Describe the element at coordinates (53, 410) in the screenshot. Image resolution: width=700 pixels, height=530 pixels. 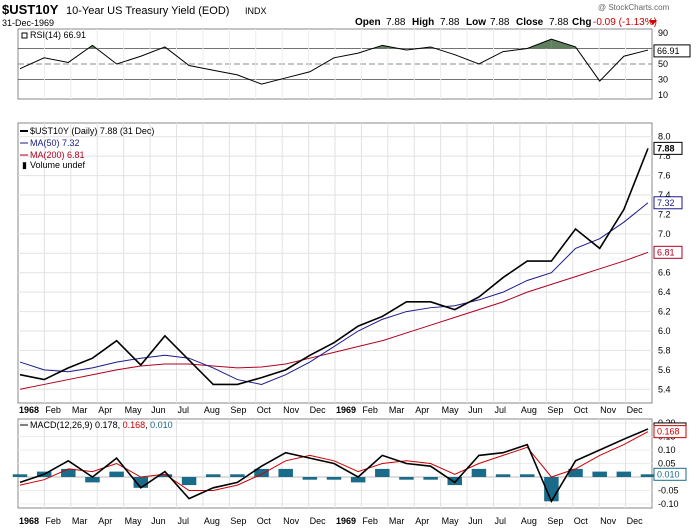
I see `price-x-tick-label: Feb` at that location.